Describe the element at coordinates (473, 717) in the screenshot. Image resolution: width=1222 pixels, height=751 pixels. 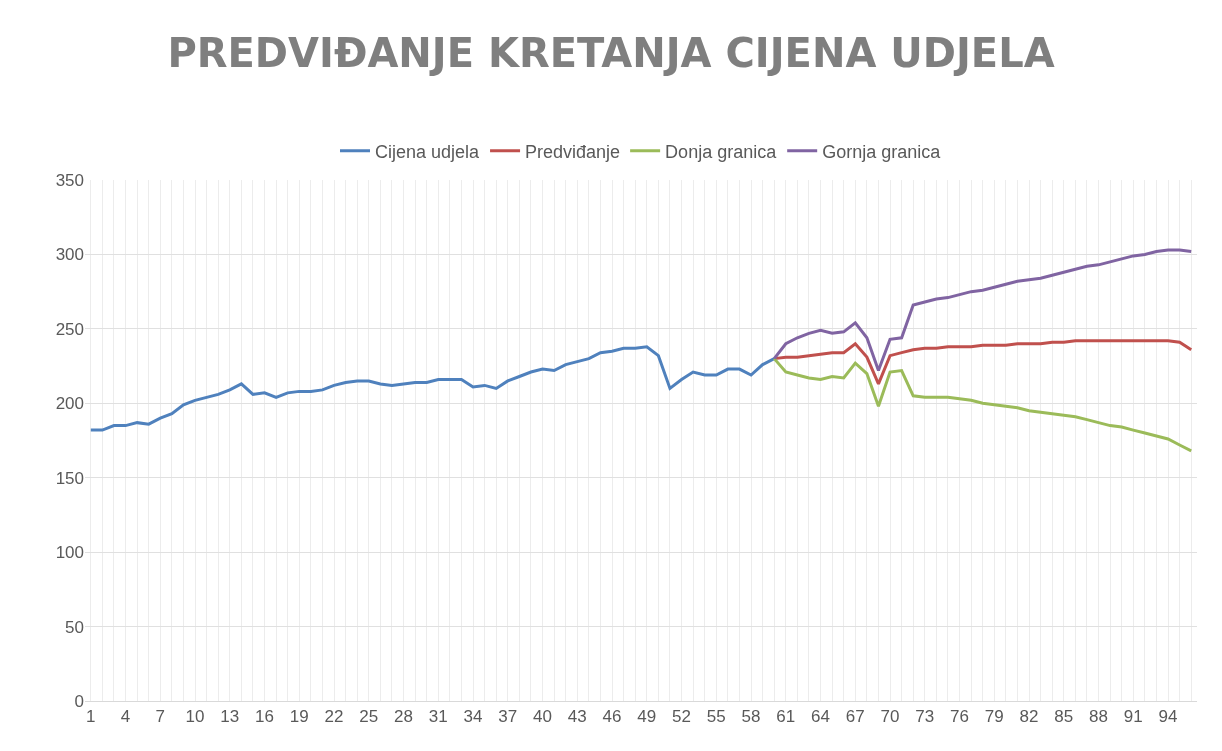
I see `x-tick-label: 34` at that location.